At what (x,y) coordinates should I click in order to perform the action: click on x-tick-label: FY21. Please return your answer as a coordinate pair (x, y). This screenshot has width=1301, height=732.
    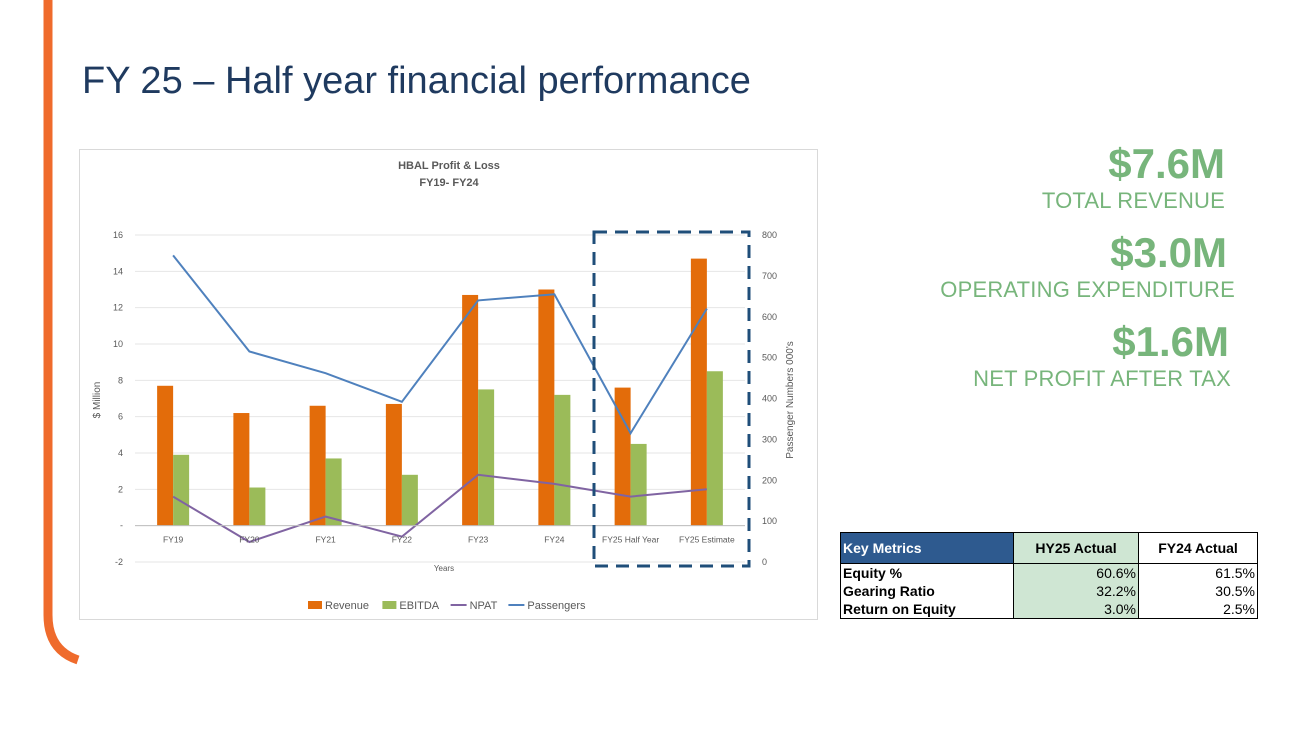
    Looking at the image, I should click on (325, 540).